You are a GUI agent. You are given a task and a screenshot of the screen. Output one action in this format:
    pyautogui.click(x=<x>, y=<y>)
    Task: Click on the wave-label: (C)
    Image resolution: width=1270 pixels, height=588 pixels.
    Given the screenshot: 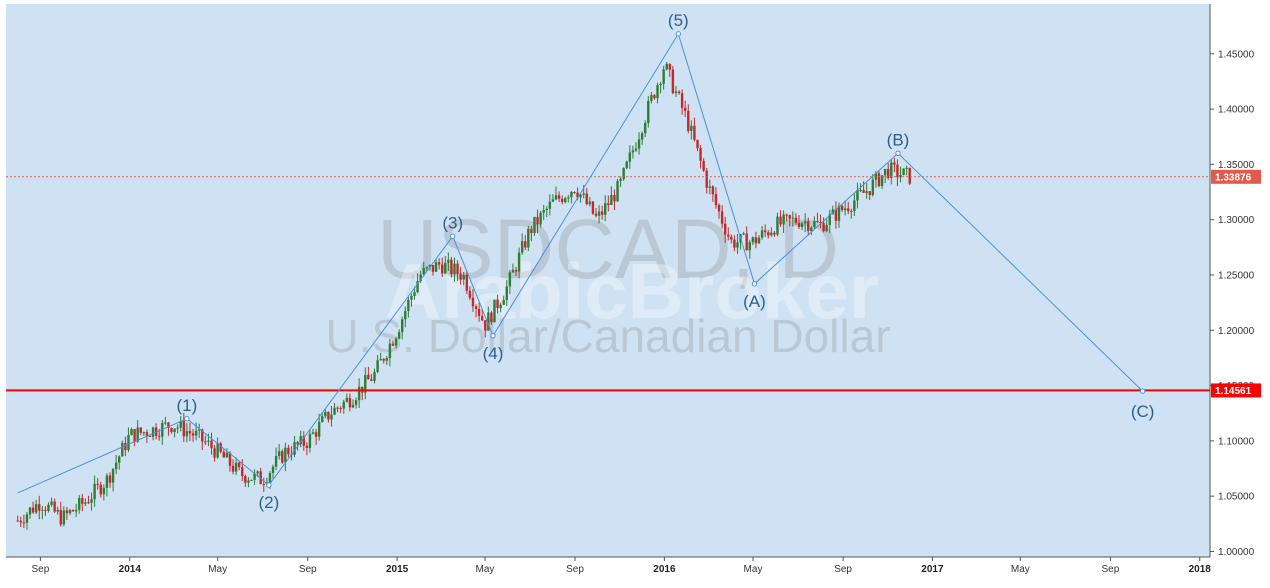 What is the action you would take?
    pyautogui.click(x=1143, y=411)
    